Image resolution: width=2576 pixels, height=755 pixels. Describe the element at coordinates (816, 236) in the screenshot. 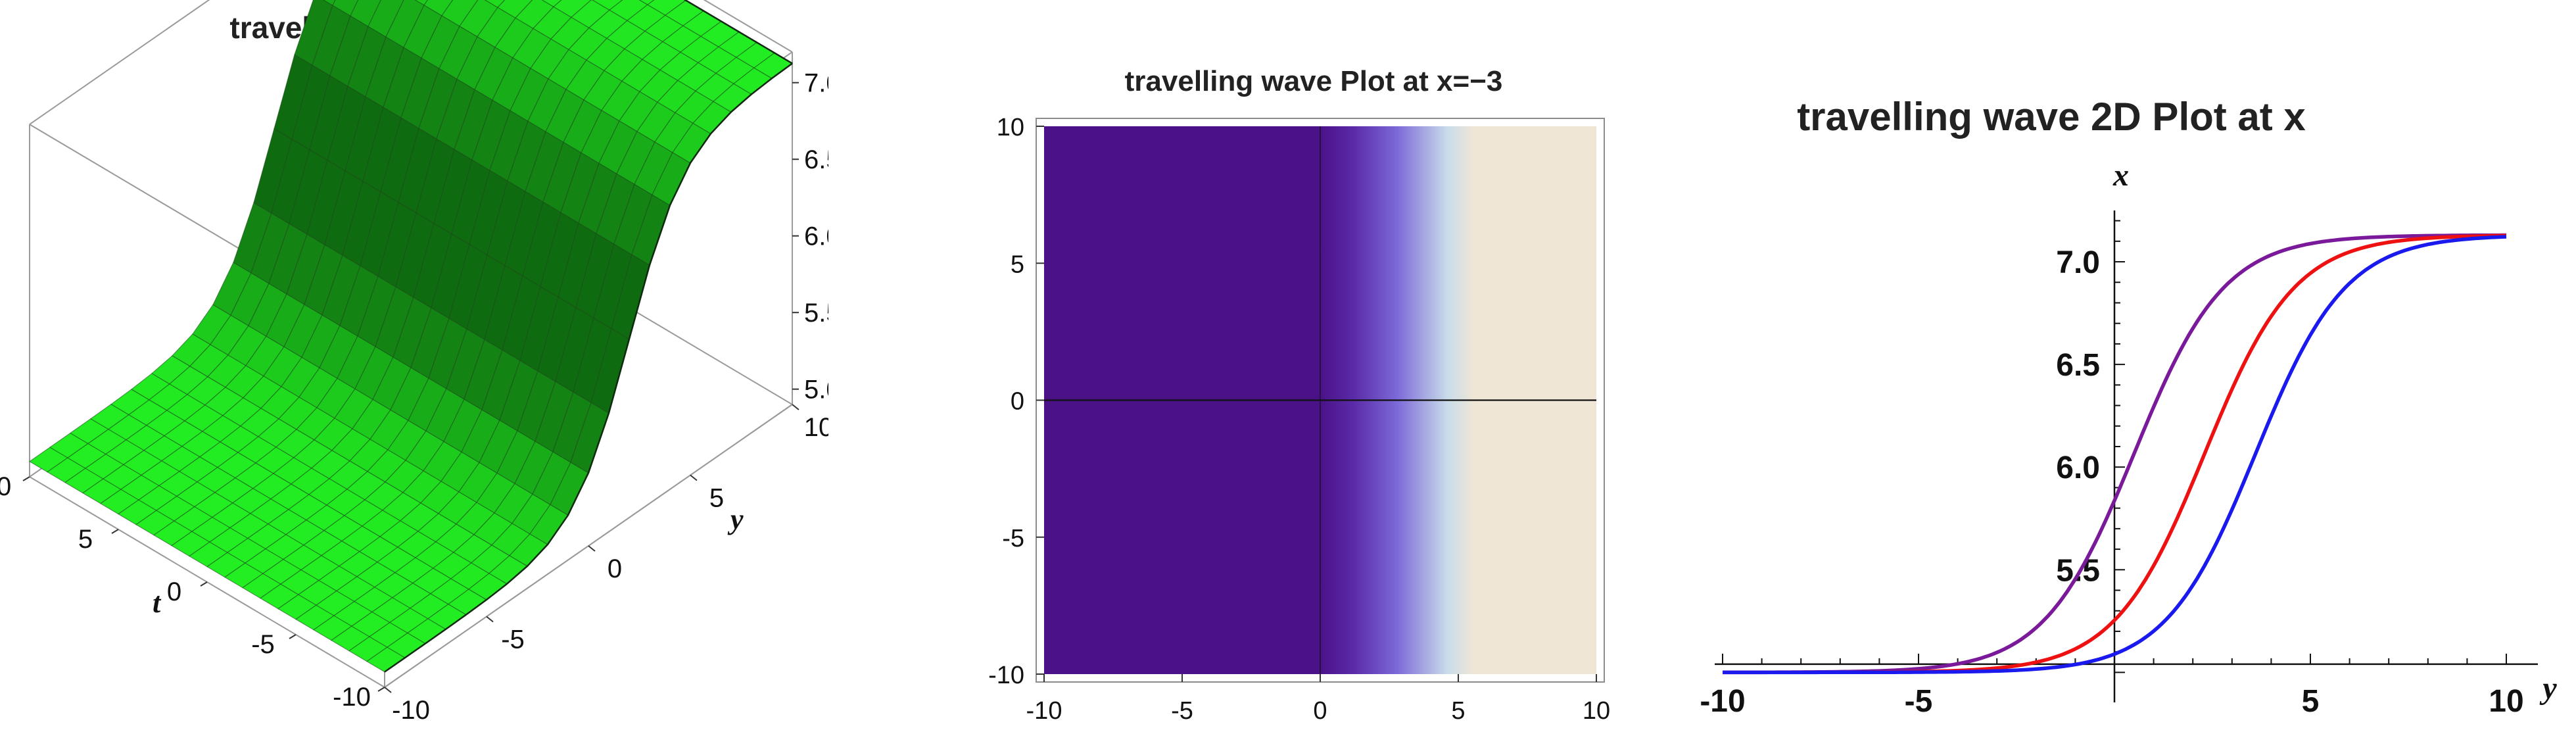

I see `u-tick-label: 6.0` at that location.